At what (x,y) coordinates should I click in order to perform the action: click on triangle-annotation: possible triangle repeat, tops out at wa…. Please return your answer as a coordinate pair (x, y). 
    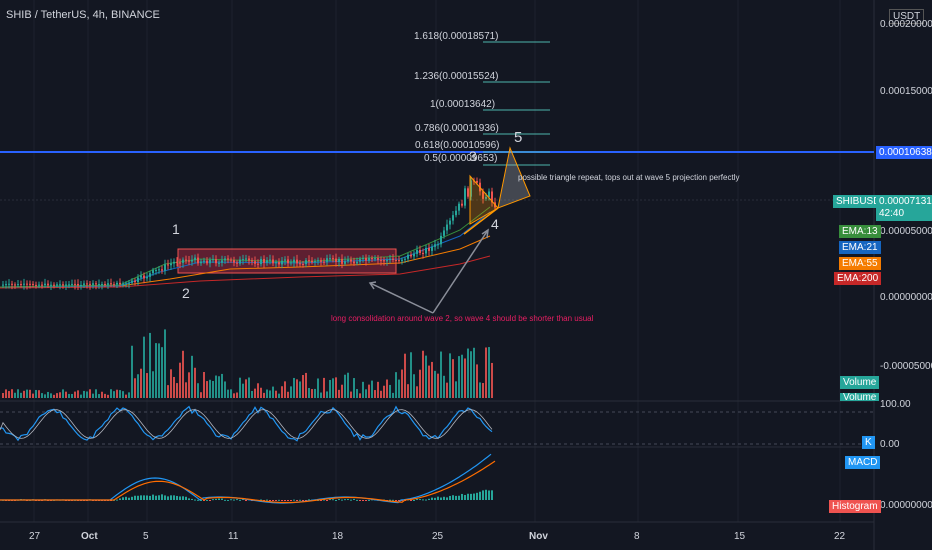
    Looking at the image, I should click on (629, 177).